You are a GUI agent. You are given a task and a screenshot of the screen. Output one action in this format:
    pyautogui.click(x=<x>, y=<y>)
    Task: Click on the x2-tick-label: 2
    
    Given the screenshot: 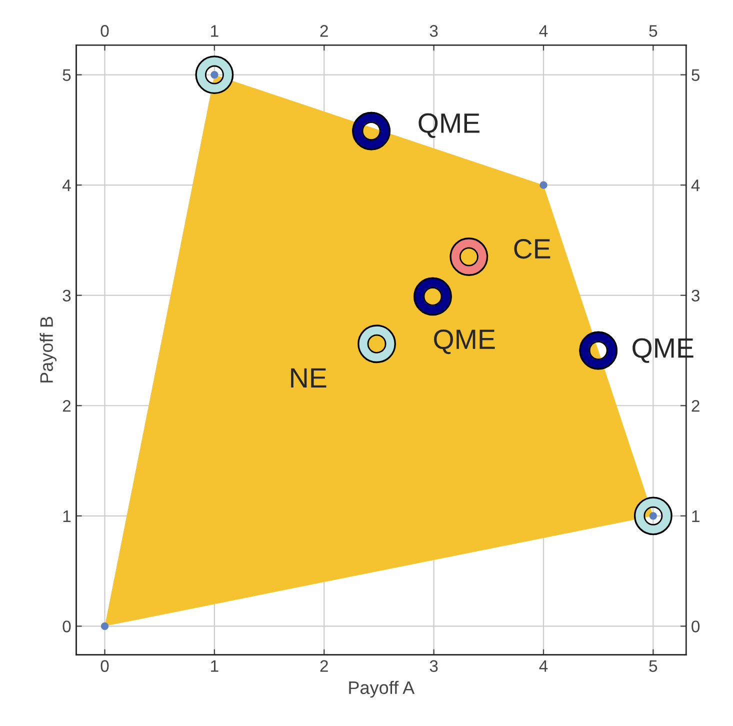 What is the action you would take?
    pyautogui.click(x=324, y=31)
    